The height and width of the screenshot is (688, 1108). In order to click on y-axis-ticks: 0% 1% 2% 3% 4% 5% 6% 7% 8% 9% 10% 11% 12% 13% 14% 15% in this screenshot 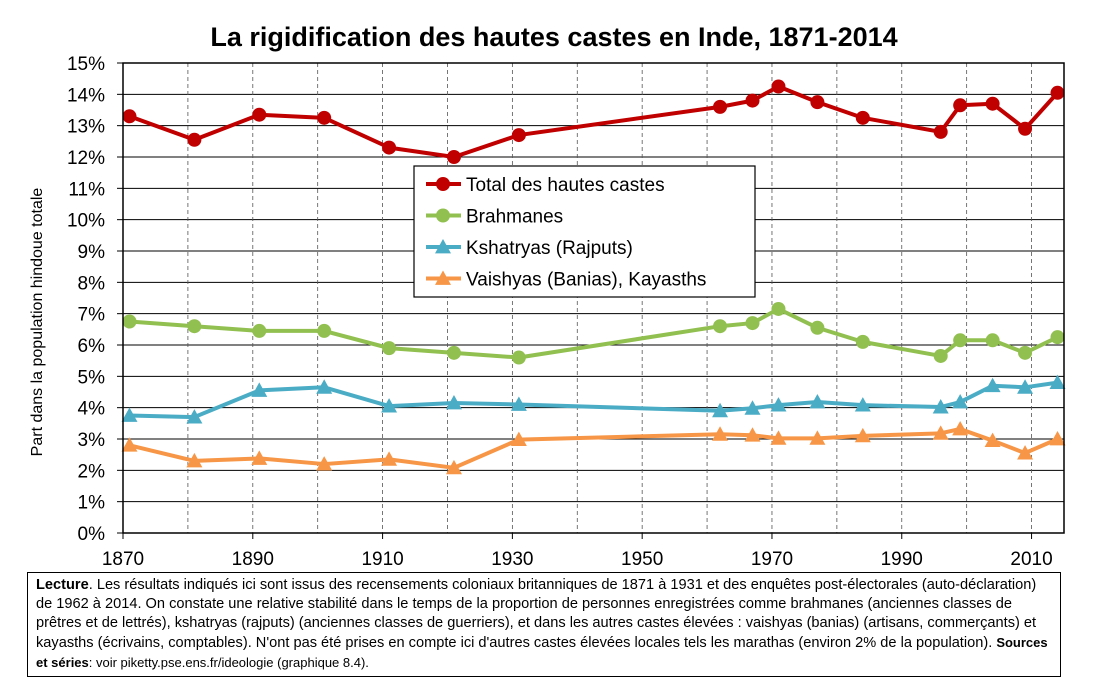, I will do `click(95, 299)`.